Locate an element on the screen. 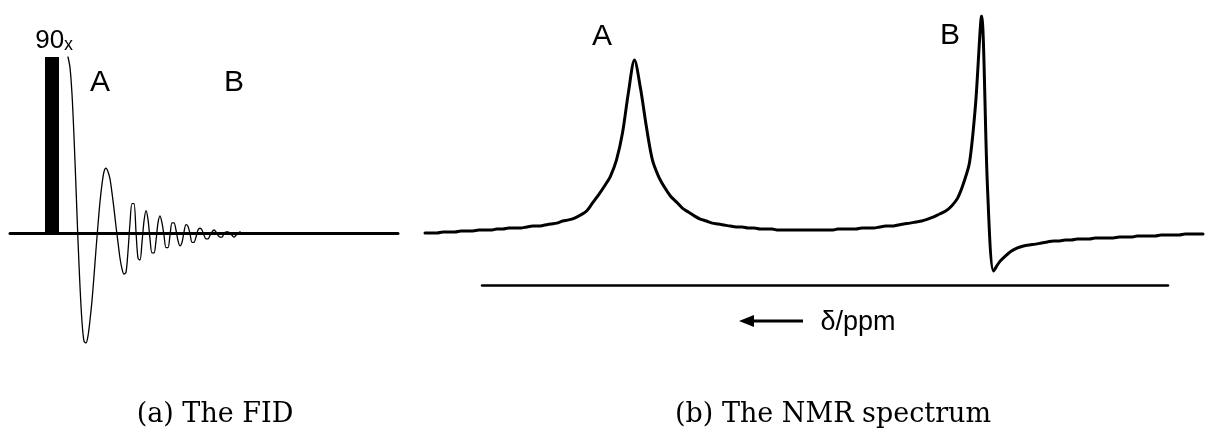  text: (a) The FID is located at coordinates (215, 412).